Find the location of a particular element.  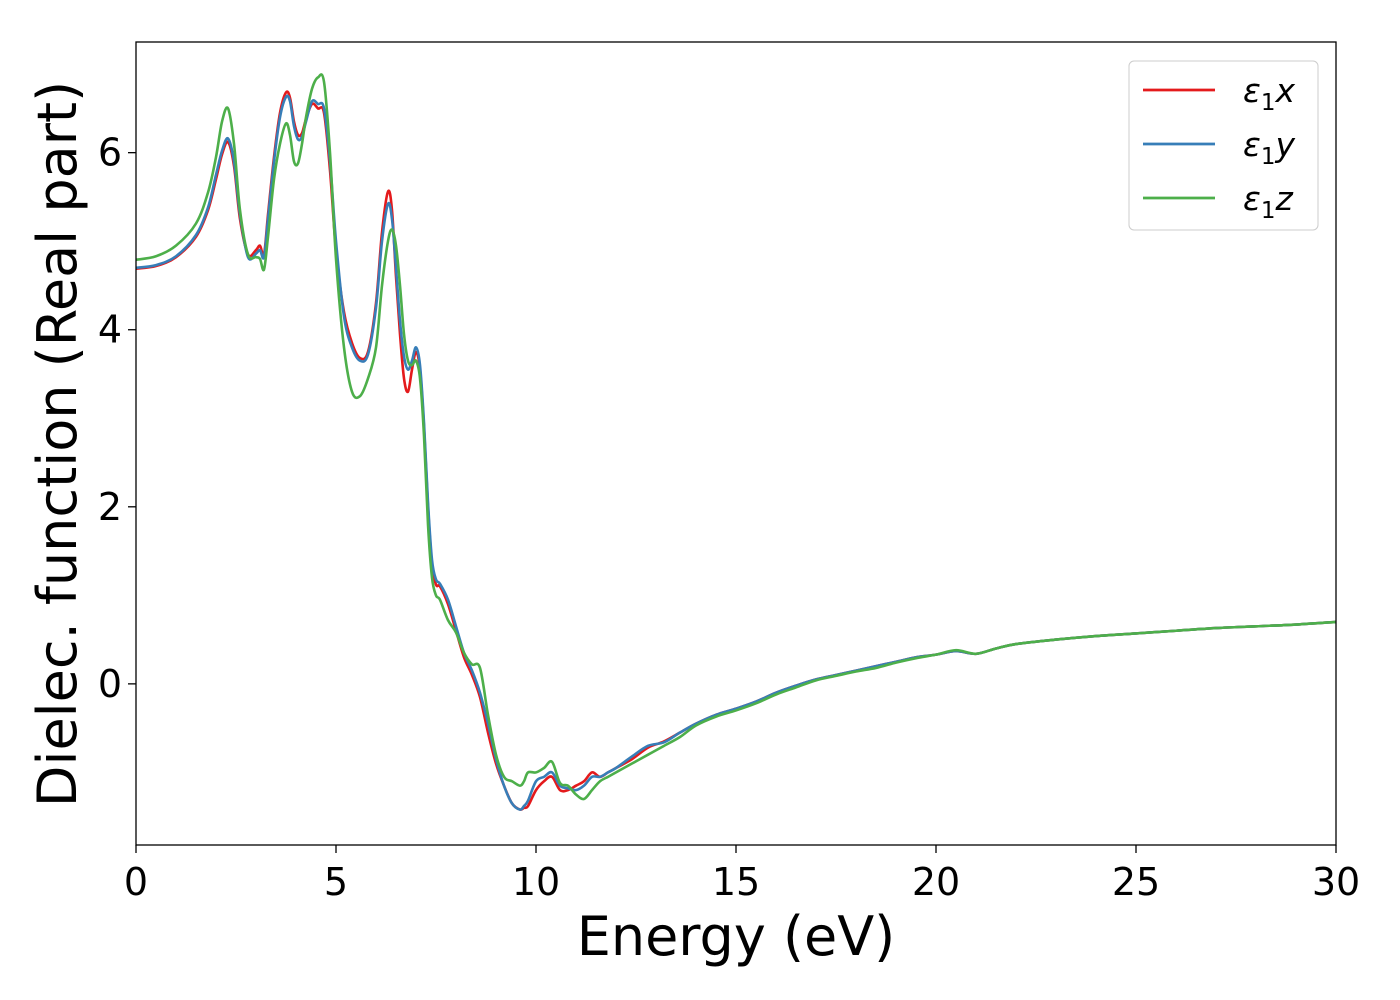

legend-label-x: ε1x is located at coordinates (1269, 93).